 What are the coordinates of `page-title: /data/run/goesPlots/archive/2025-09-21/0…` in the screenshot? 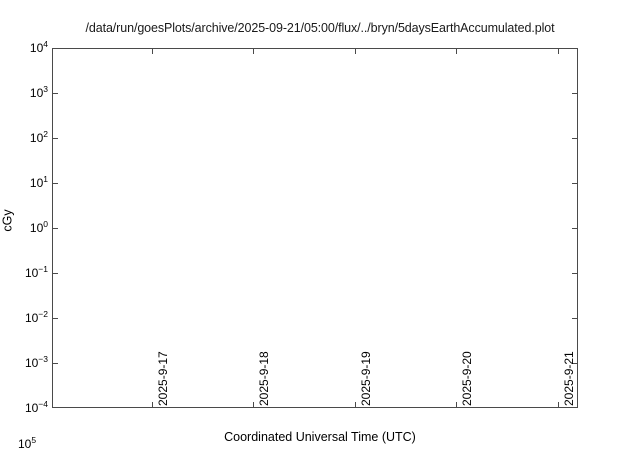 It's located at (320, 28).